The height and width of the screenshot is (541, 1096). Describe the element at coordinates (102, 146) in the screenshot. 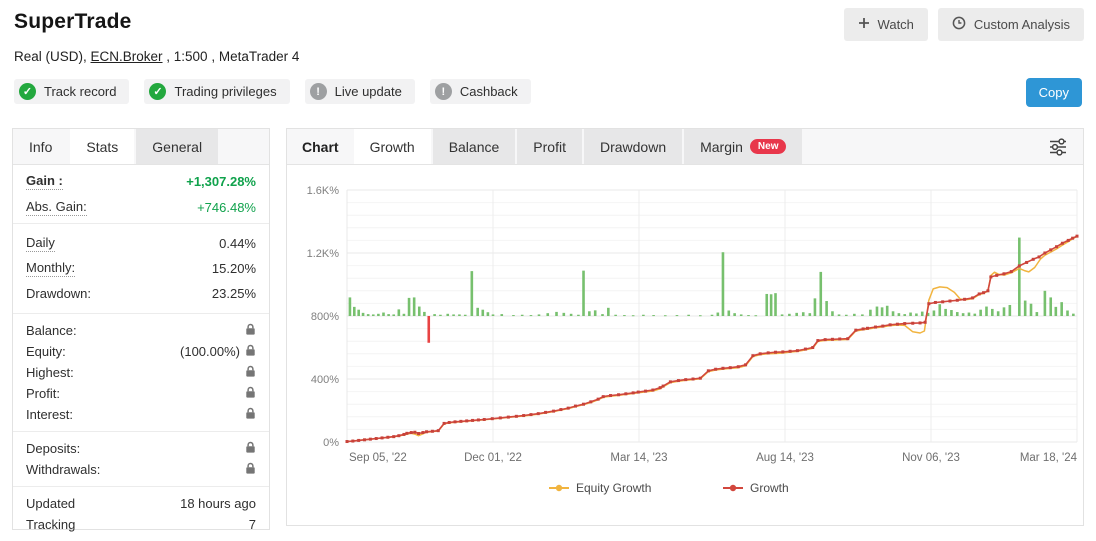

I see `tab-stats: Stats` at that location.